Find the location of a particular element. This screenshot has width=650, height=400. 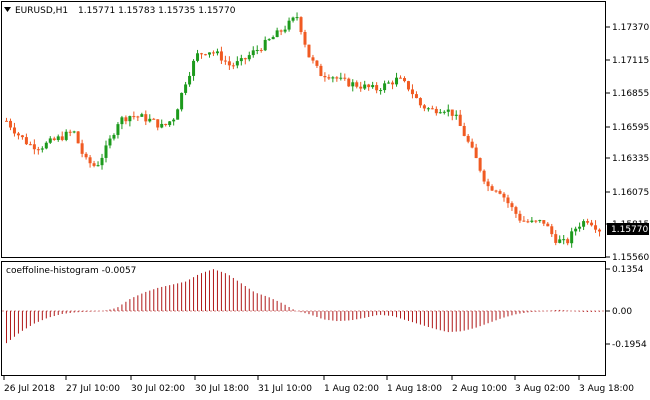

price-tick-label: 1.16335 is located at coordinates (630, 159).